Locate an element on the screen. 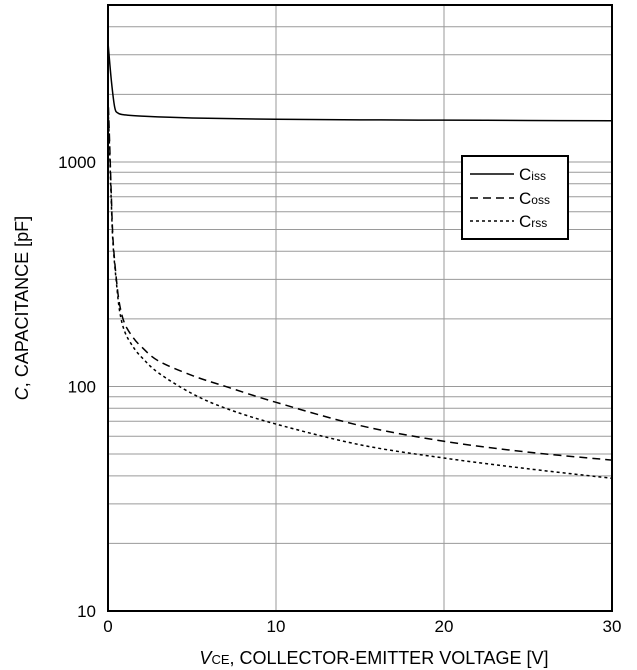 This screenshot has width=637, height=670. y-axis-label-symbol: C is located at coordinates (22, 393).